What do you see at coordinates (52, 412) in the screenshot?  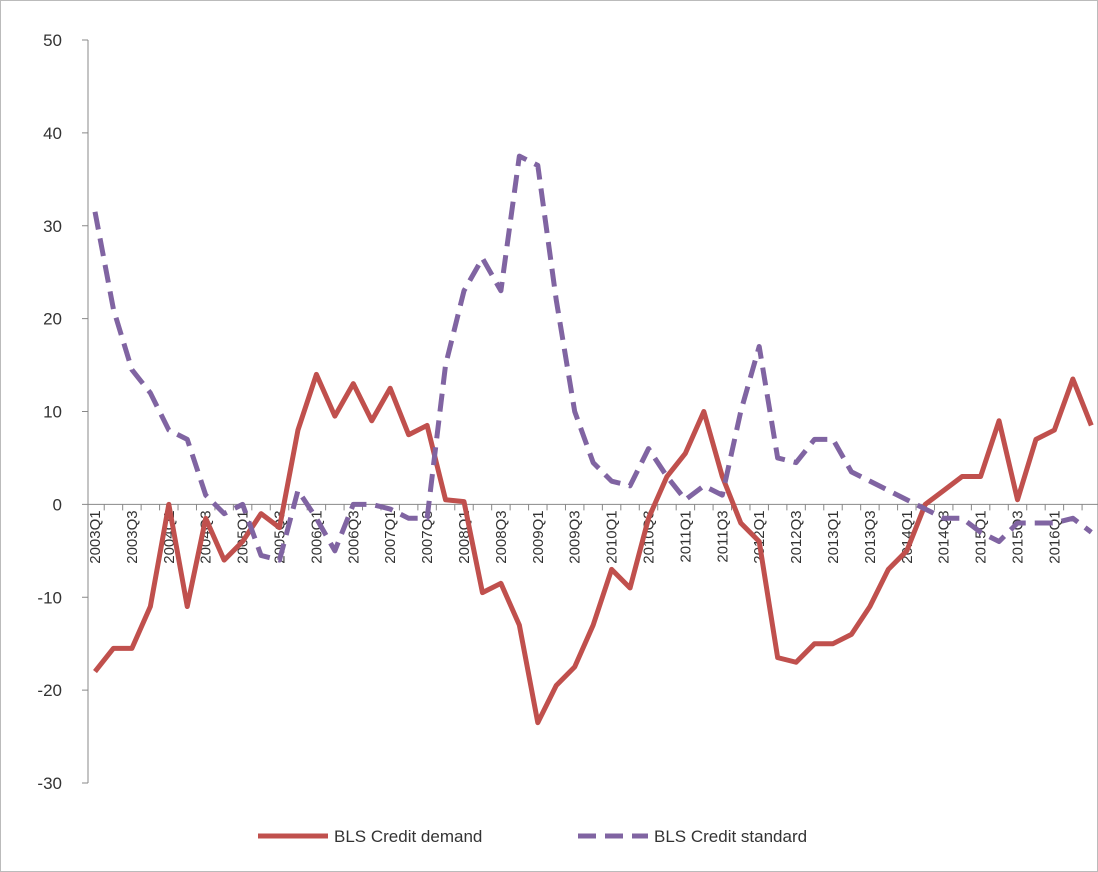 I see `y-tick-label: 10` at bounding box center [52, 412].